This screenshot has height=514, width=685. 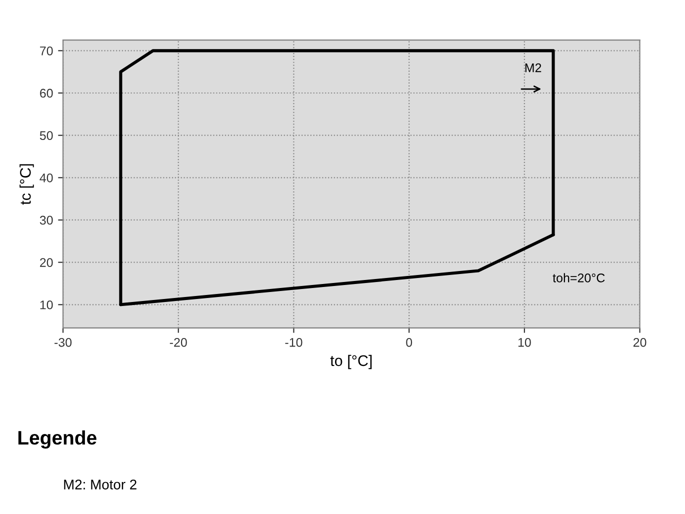 I want to click on text: Legende, so click(x=57, y=439).